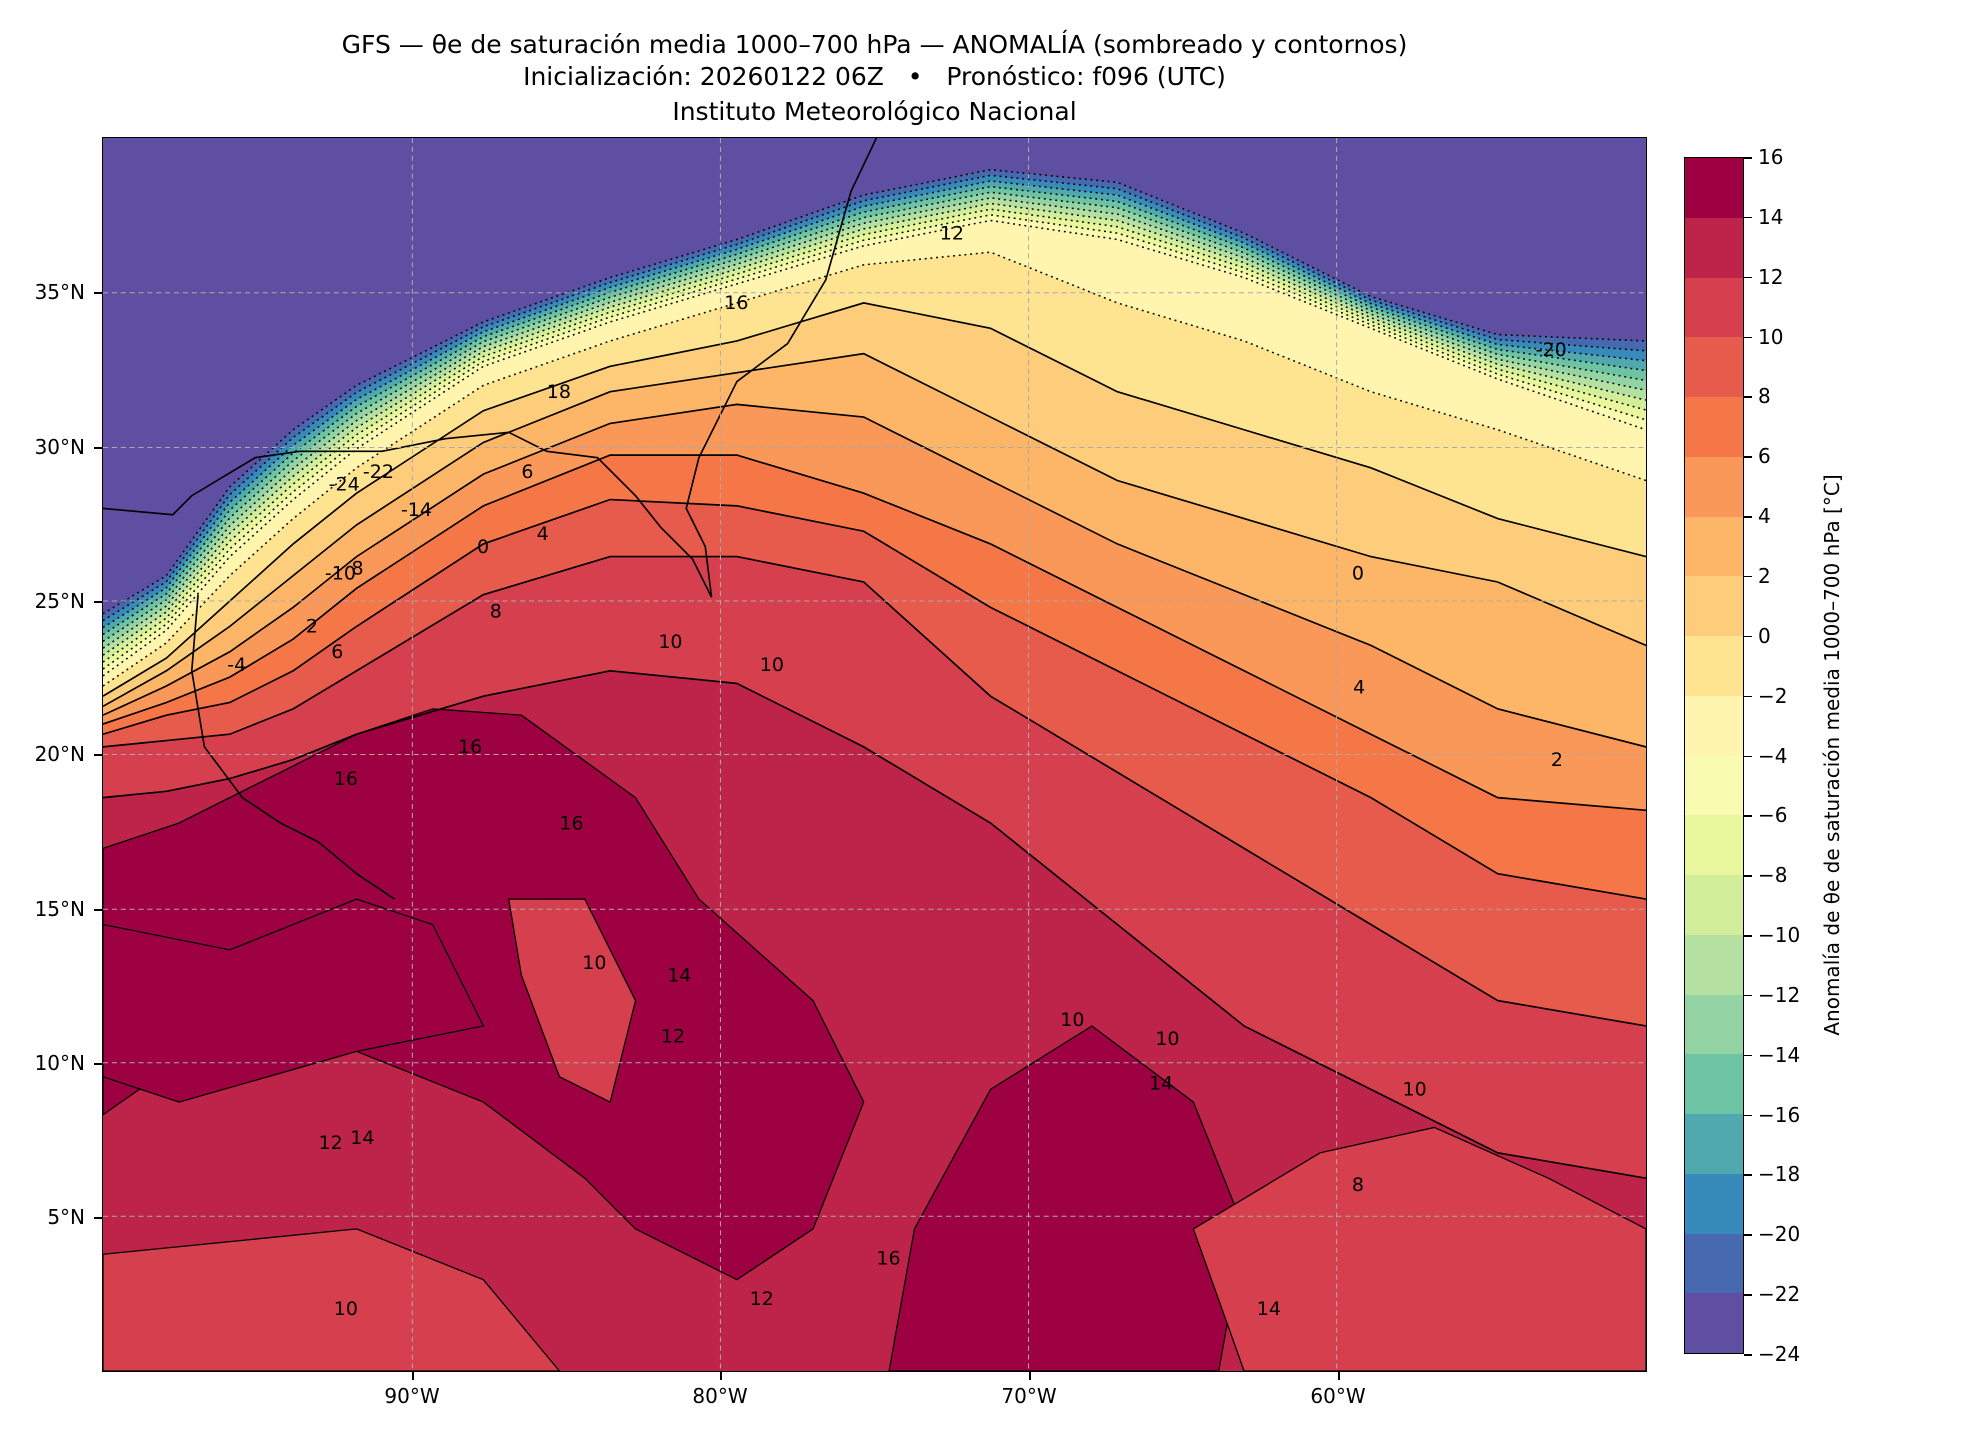 This screenshot has height=1440, width=1980. What do you see at coordinates (416, 510) in the screenshot?
I see `contour-label: -14` at bounding box center [416, 510].